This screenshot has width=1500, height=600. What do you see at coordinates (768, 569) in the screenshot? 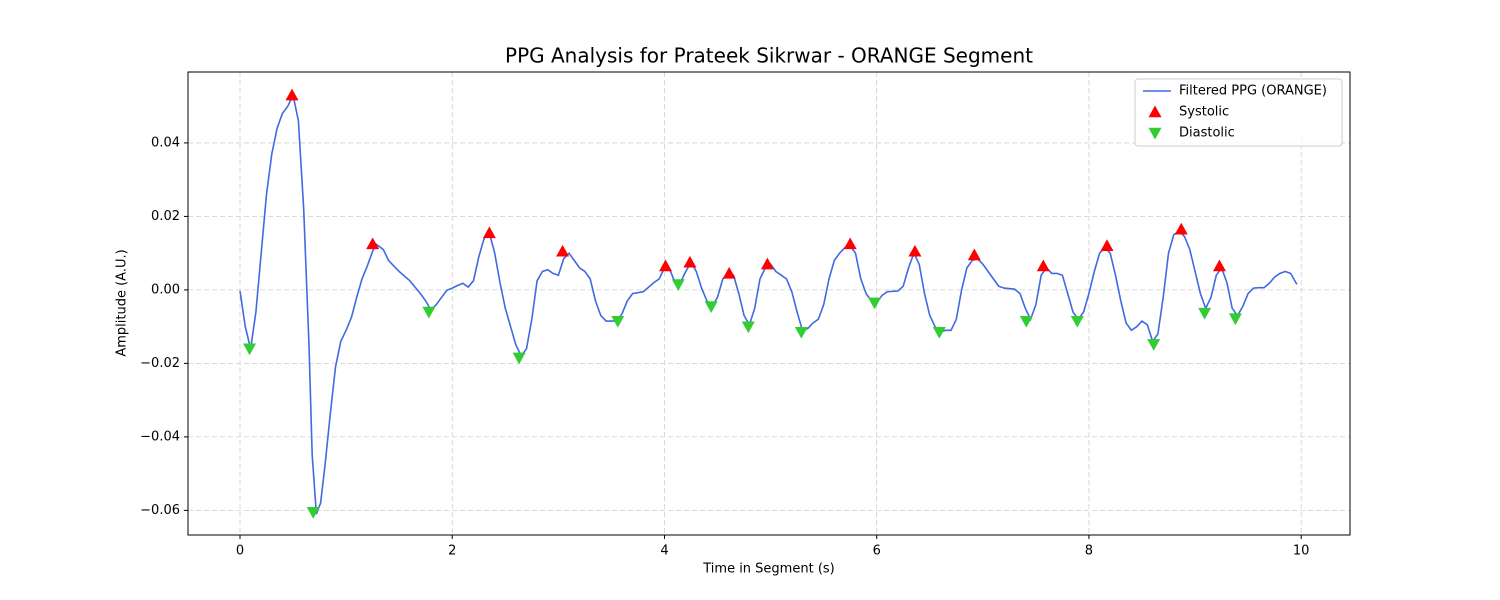
I see `x-axis-label: Time in Segment (s)` at bounding box center [768, 569].